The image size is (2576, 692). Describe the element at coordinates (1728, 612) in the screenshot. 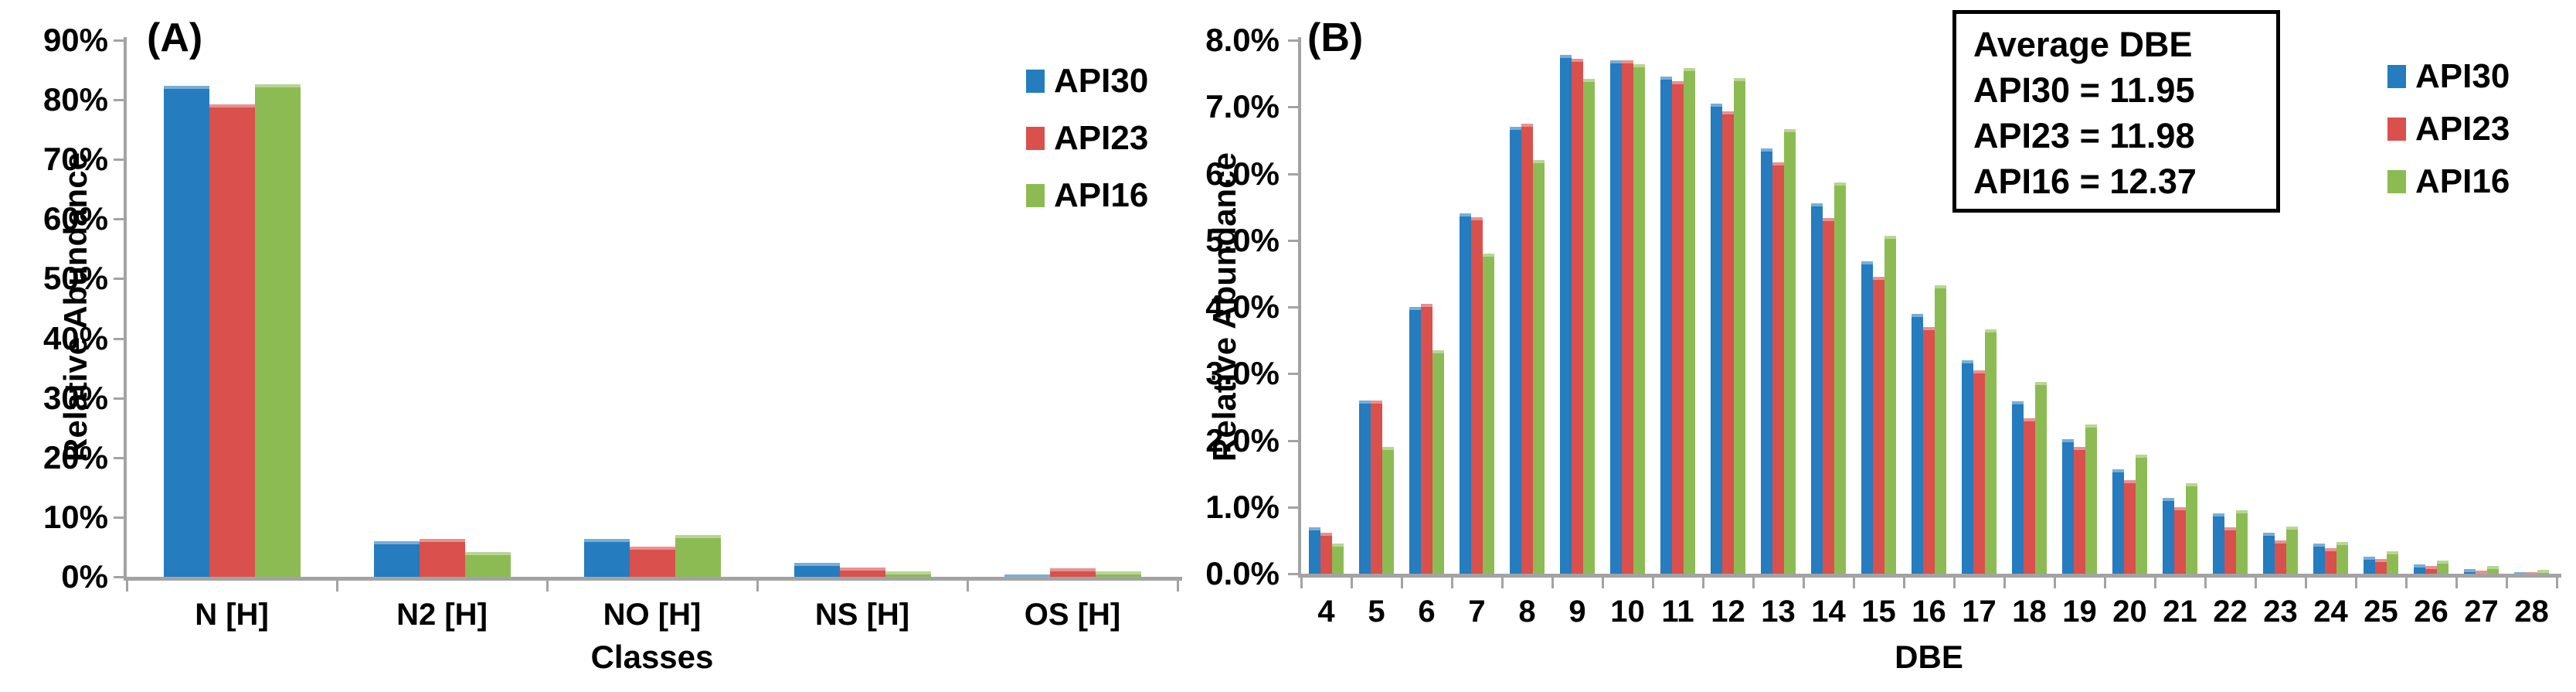

I see `x-tick-label: 12` at that location.